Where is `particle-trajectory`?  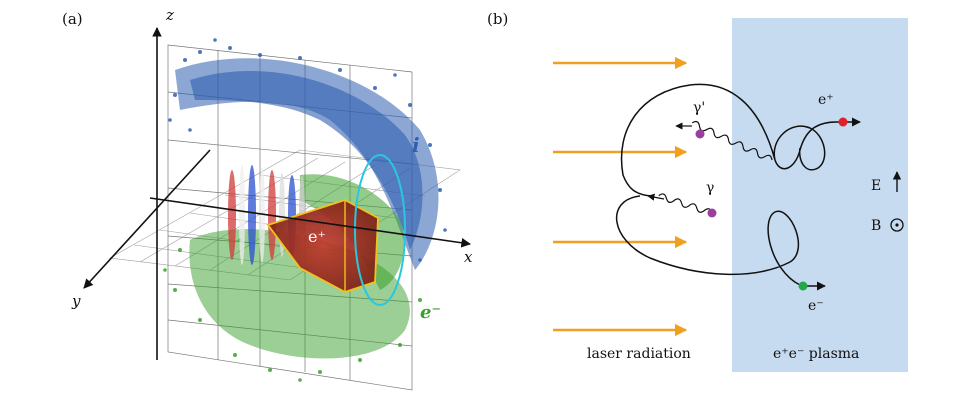 particle-trajectory is located at coordinates (726, 184).